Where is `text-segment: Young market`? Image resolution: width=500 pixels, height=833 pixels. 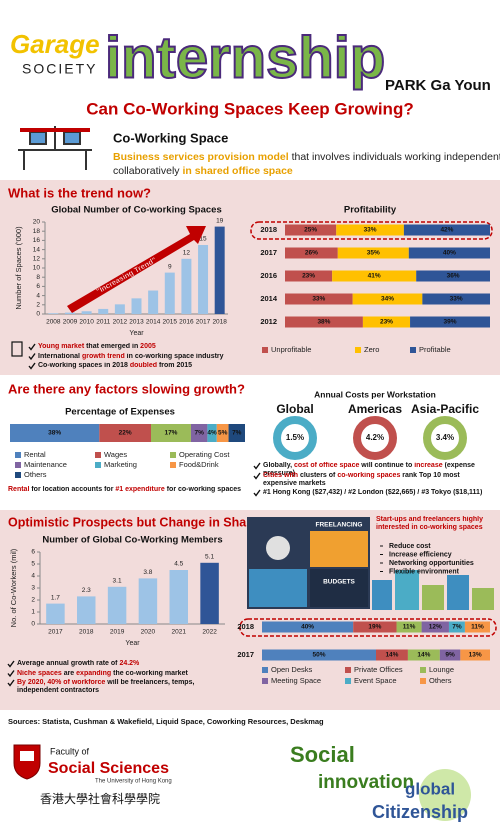
text-segment: Young market is located at coordinates (61, 346).